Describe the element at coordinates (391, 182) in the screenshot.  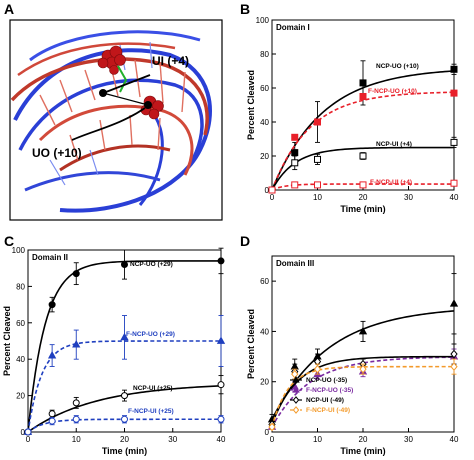
I see `series-label: F-NCP-UI (+4)` at that location.